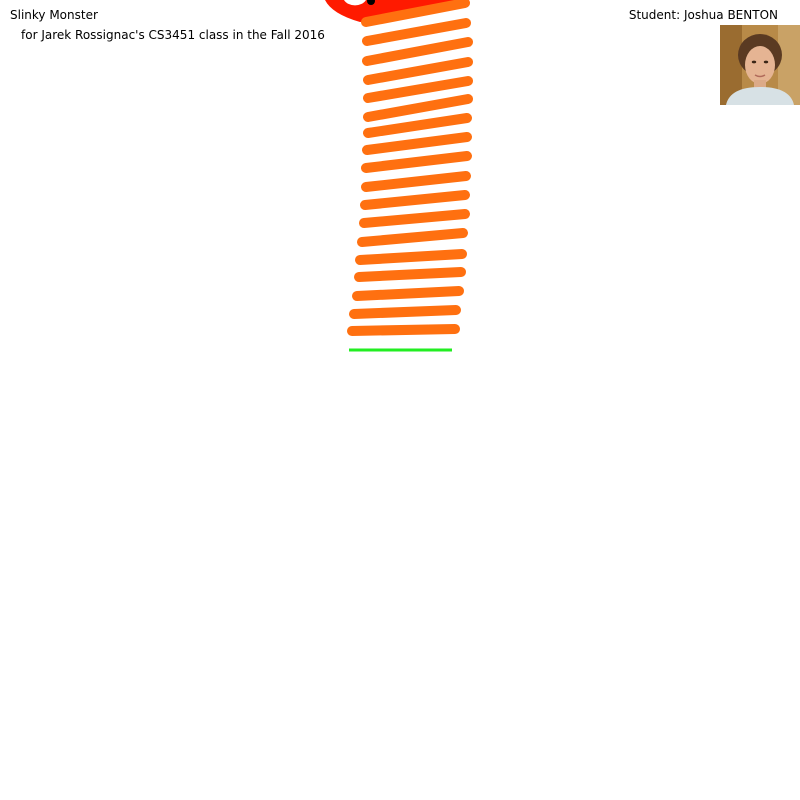  I want to click on slinky-coils, so click(410, 167).